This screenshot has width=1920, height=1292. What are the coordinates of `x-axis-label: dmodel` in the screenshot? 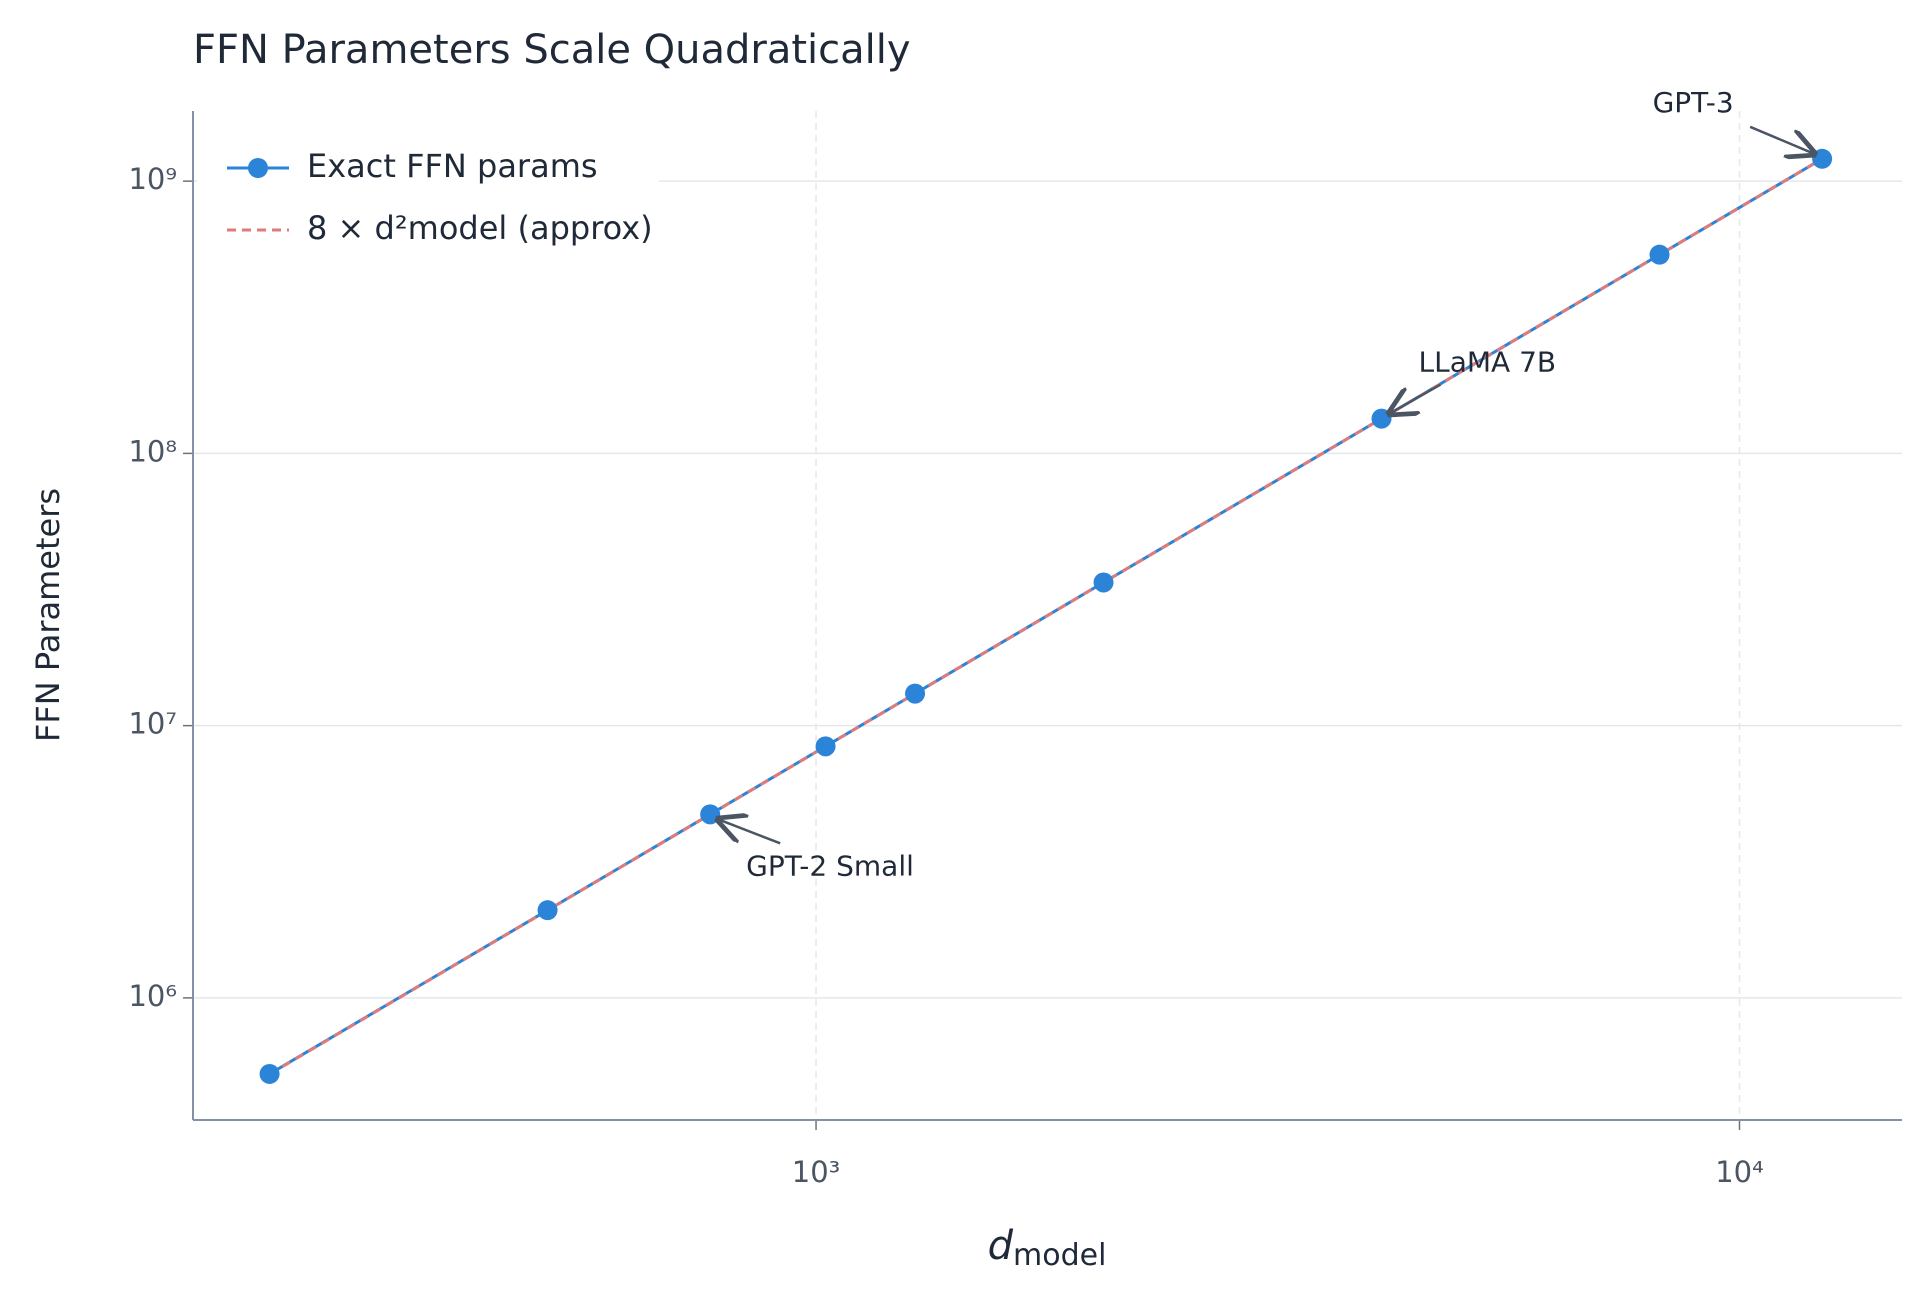 It's located at (1047, 1248).